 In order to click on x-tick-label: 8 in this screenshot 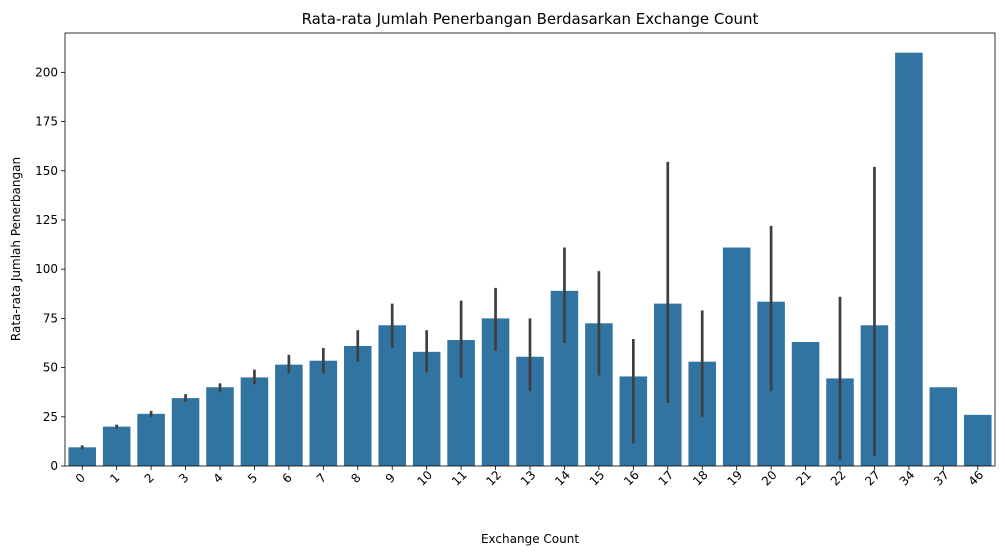, I will do `click(355, 478)`.